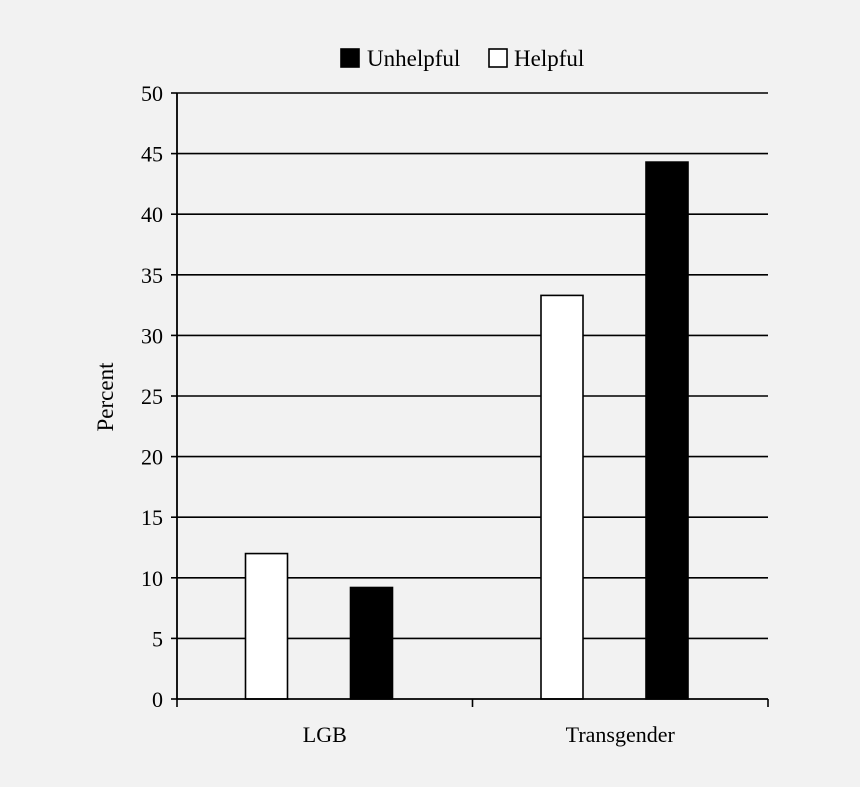 Image resolution: width=860 pixels, height=787 pixels. I want to click on x-tick-label: Transgender, so click(621, 734).